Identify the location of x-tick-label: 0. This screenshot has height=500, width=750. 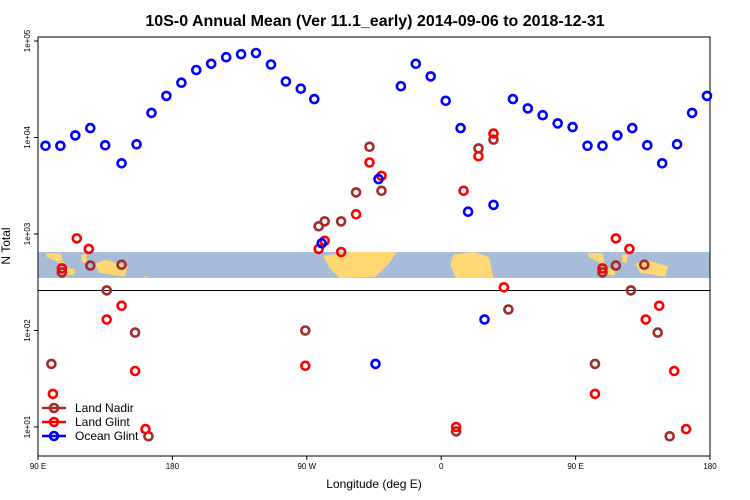
(441, 466).